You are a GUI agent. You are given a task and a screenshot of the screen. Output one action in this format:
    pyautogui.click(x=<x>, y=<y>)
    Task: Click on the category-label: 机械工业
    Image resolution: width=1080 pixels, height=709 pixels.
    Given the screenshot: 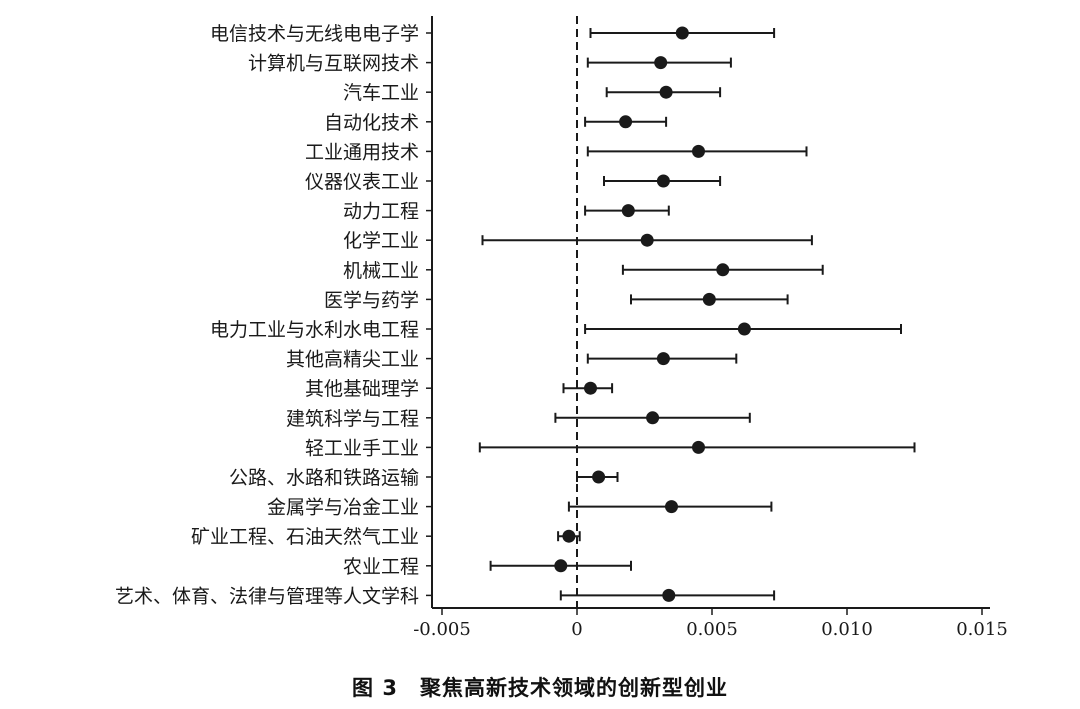 What is the action you would take?
    pyautogui.click(x=381, y=271)
    